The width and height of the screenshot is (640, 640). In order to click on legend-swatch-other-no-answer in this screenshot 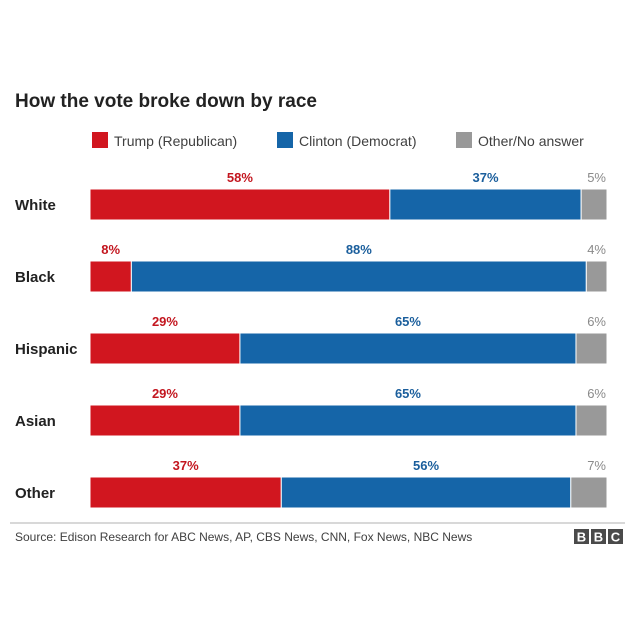, I will do `click(464, 140)`.